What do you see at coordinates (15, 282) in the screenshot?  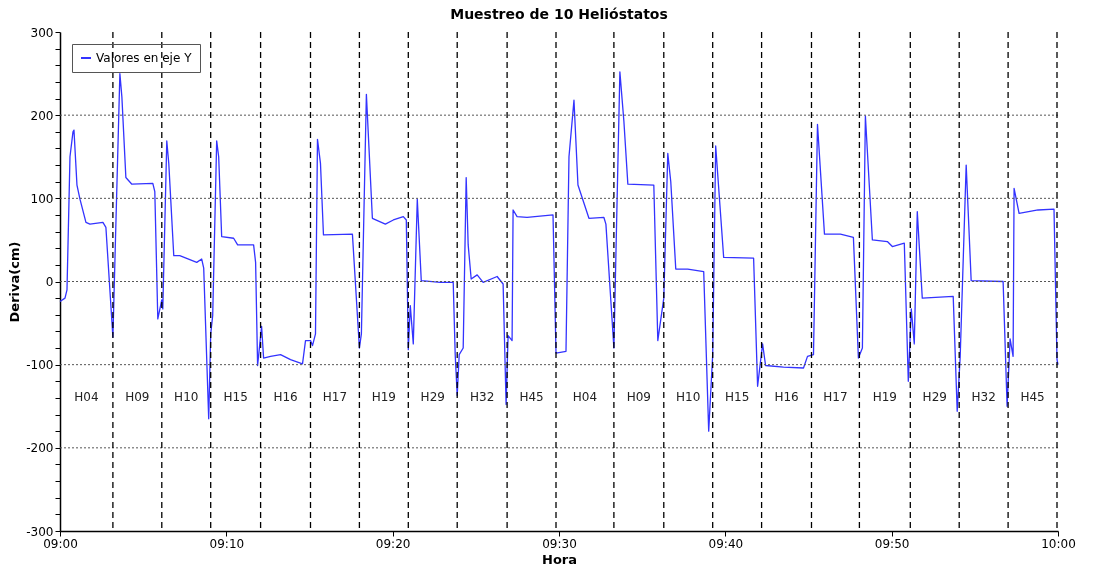 I see `y-axis-title: Deriva(cm)` at bounding box center [15, 282].